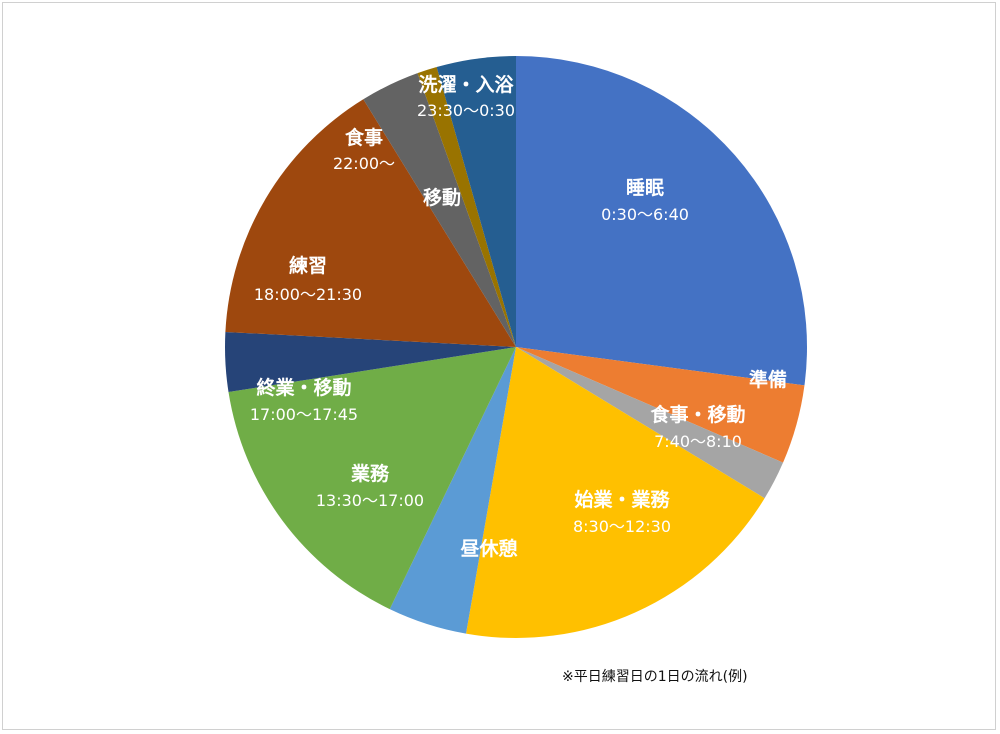 This screenshot has height=734, width=1000. What do you see at coordinates (308, 265) in the screenshot?
I see `slice-label: 練習` at bounding box center [308, 265].